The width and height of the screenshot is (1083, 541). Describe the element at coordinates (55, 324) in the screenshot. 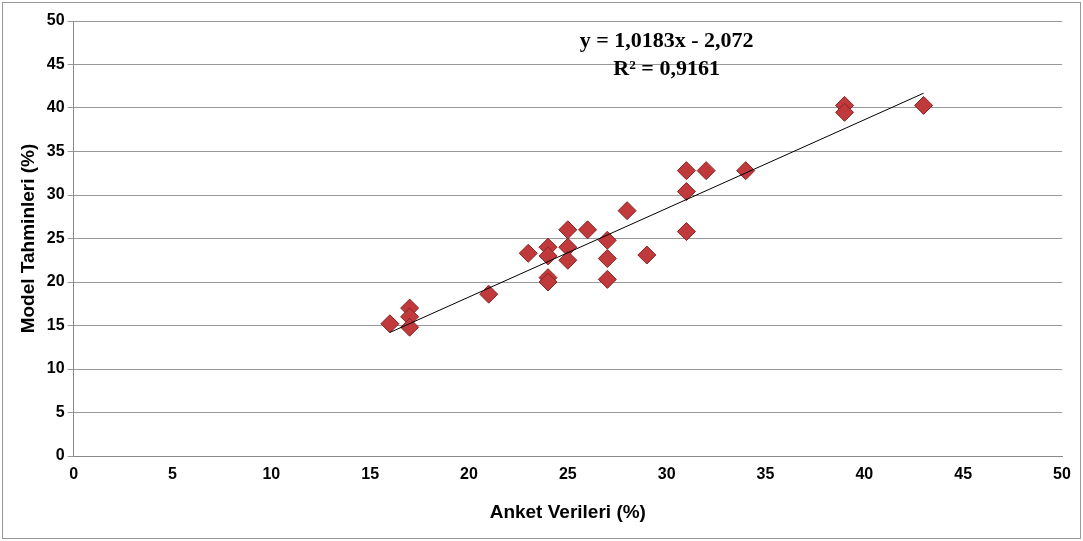

I see `y-tick-label: 15` at that location.